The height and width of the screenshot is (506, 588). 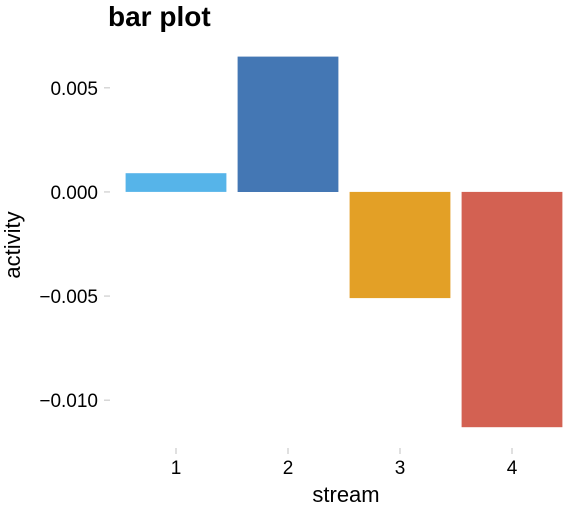 What do you see at coordinates (68, 297) in the screenshot?
I see `y-tick-label: −0.005` at bounding box center [68, 297].